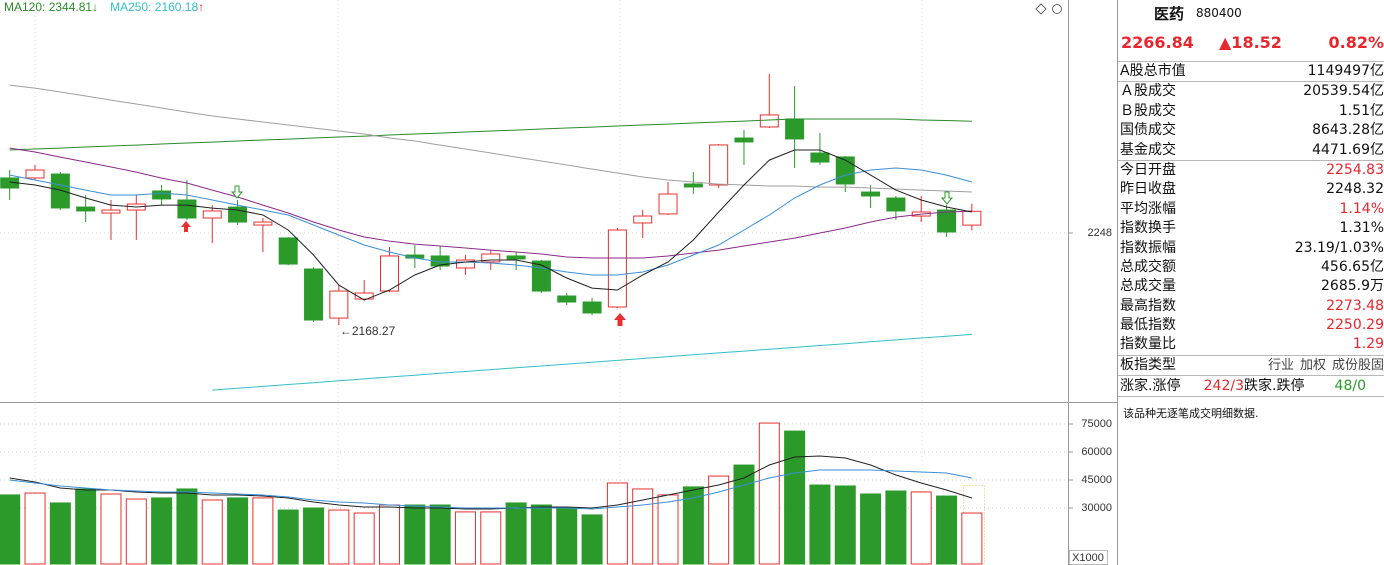 The width and height of the screenshot is (1384, 565). I want to click on stat-value: 456.65亿, so click(1352, 266).